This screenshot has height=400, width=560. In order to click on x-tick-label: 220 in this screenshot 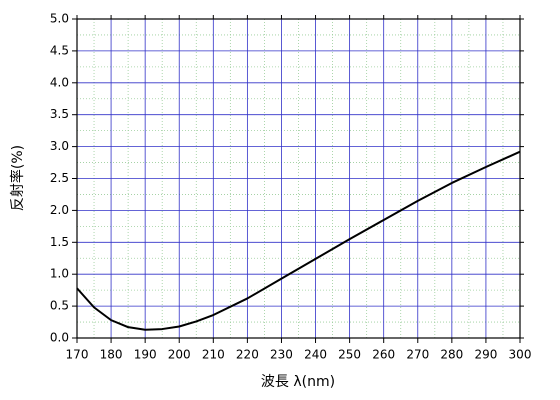, I will do `click(247, 355)`.